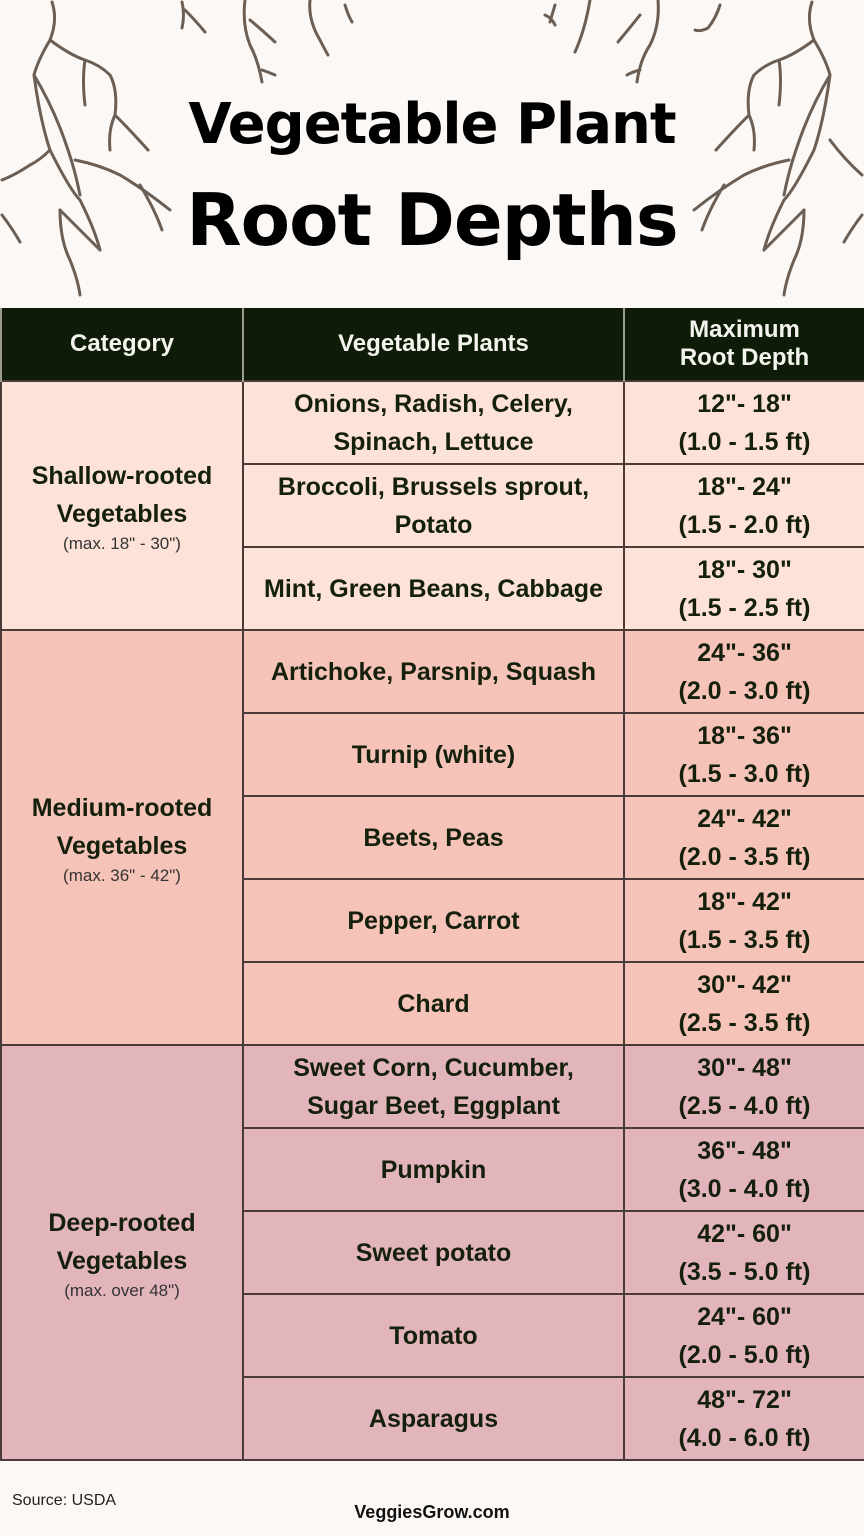 The image size is (864, 1536). Describe the element at coordinates (744, 1150) in the screenshot. I see `depth-inches: 36"- 48"` at that location.